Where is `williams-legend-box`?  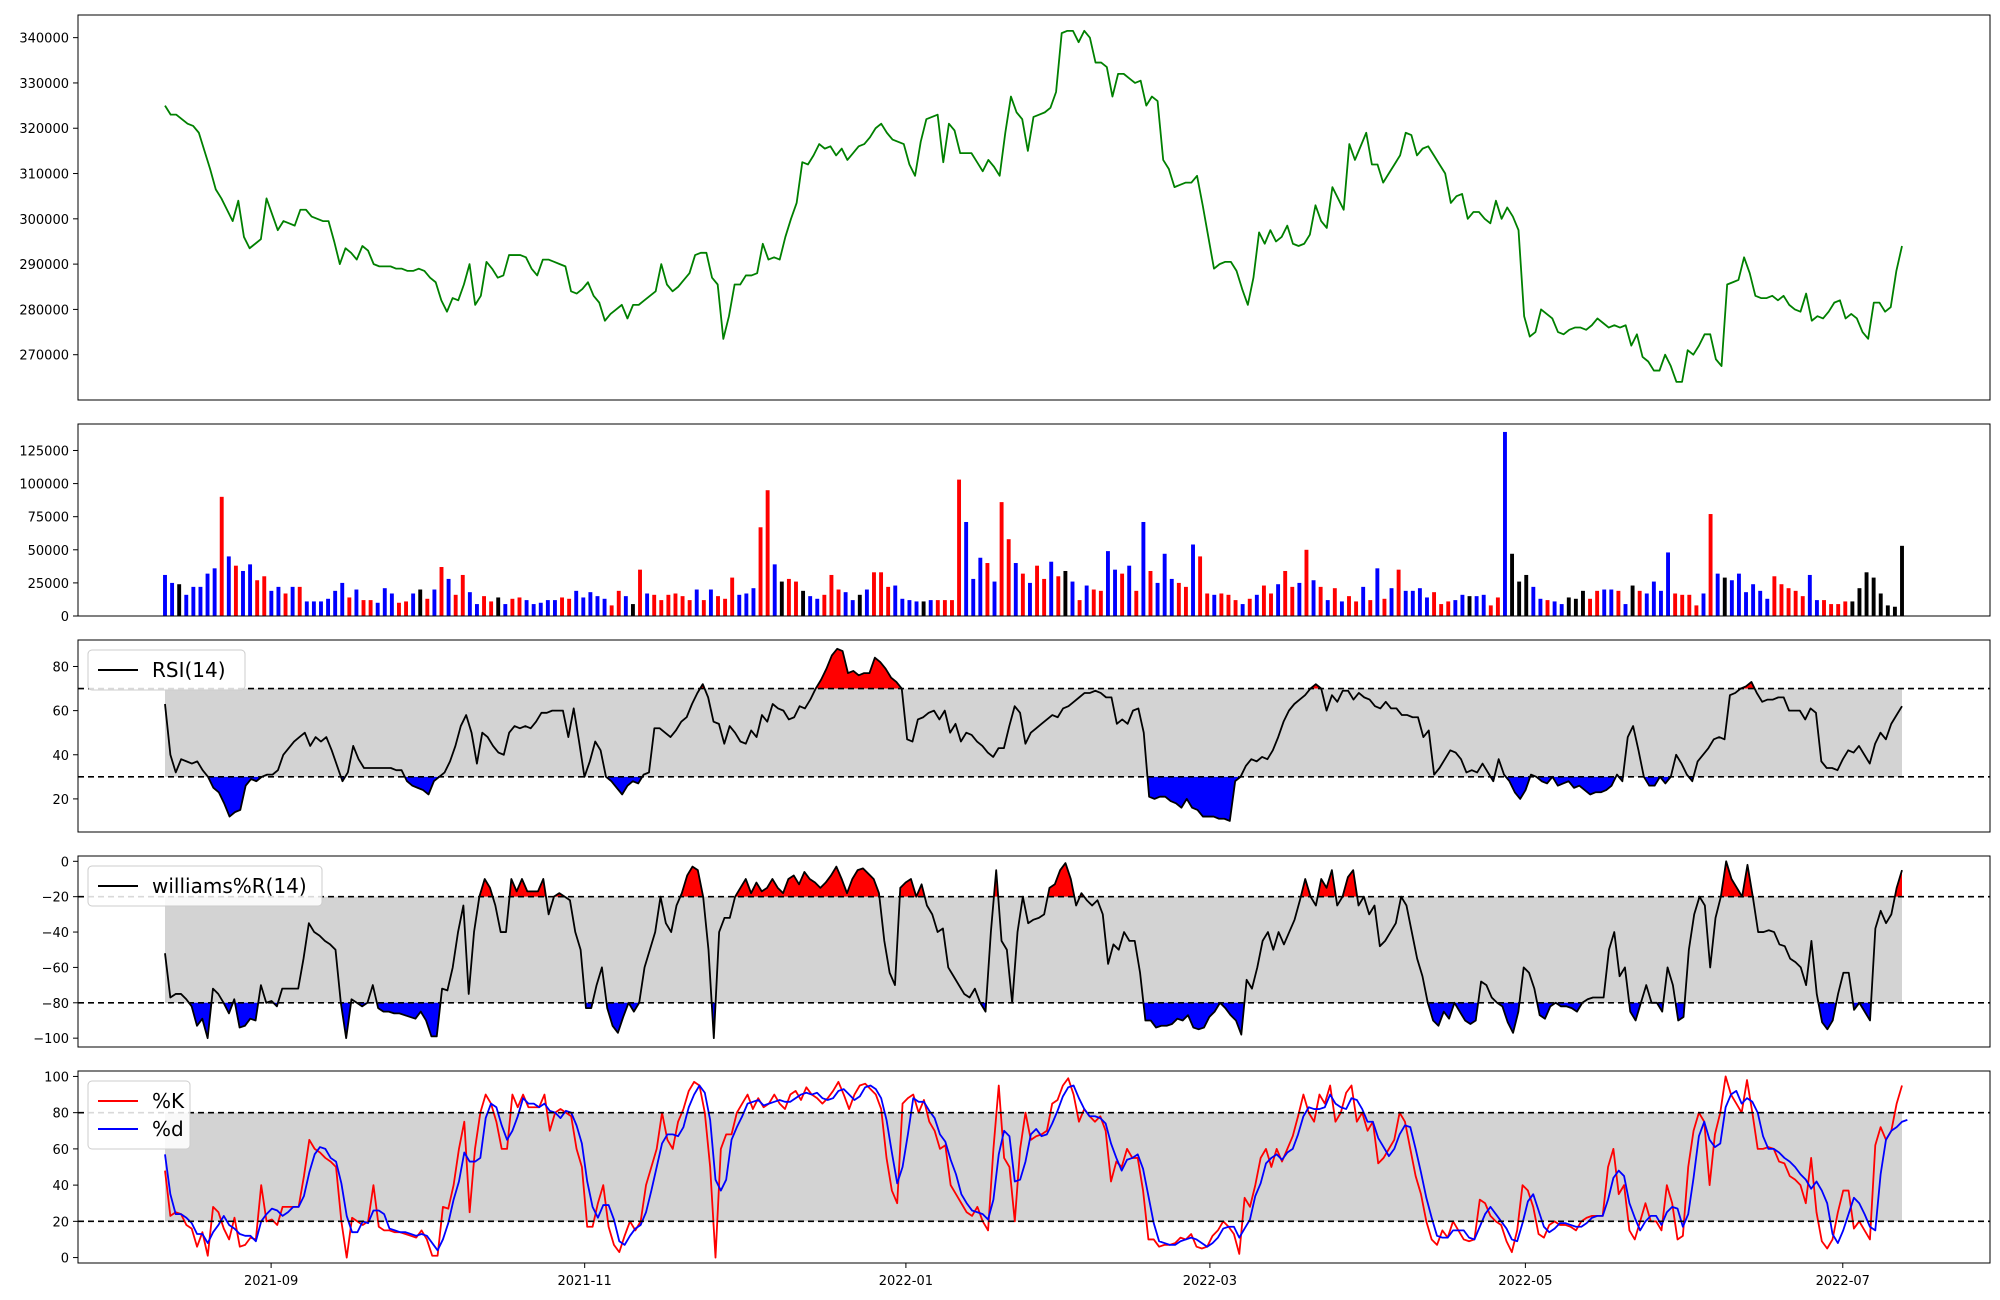 williams-legend-box is located at coordinates (205, 886).